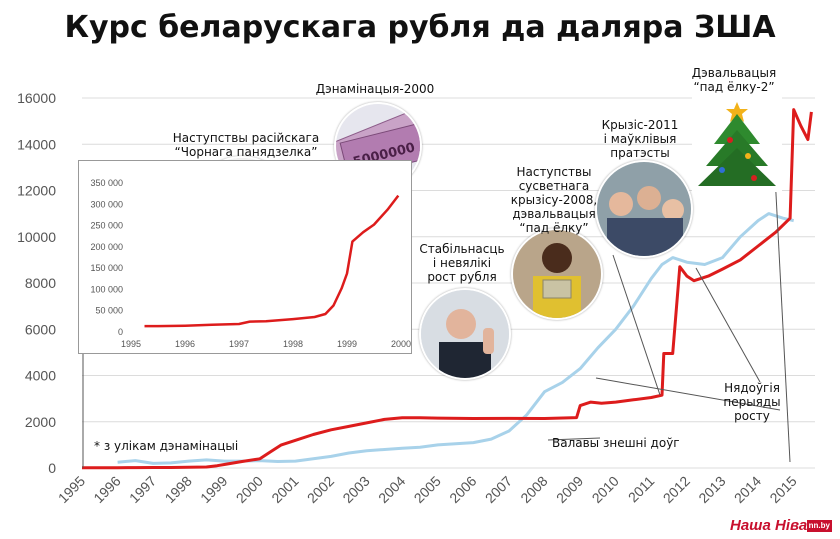 The image size is (840, 539). Describe the element at coordinates (819, 526) in the screenshot. I see `logo-domain: nn.by` at that location.